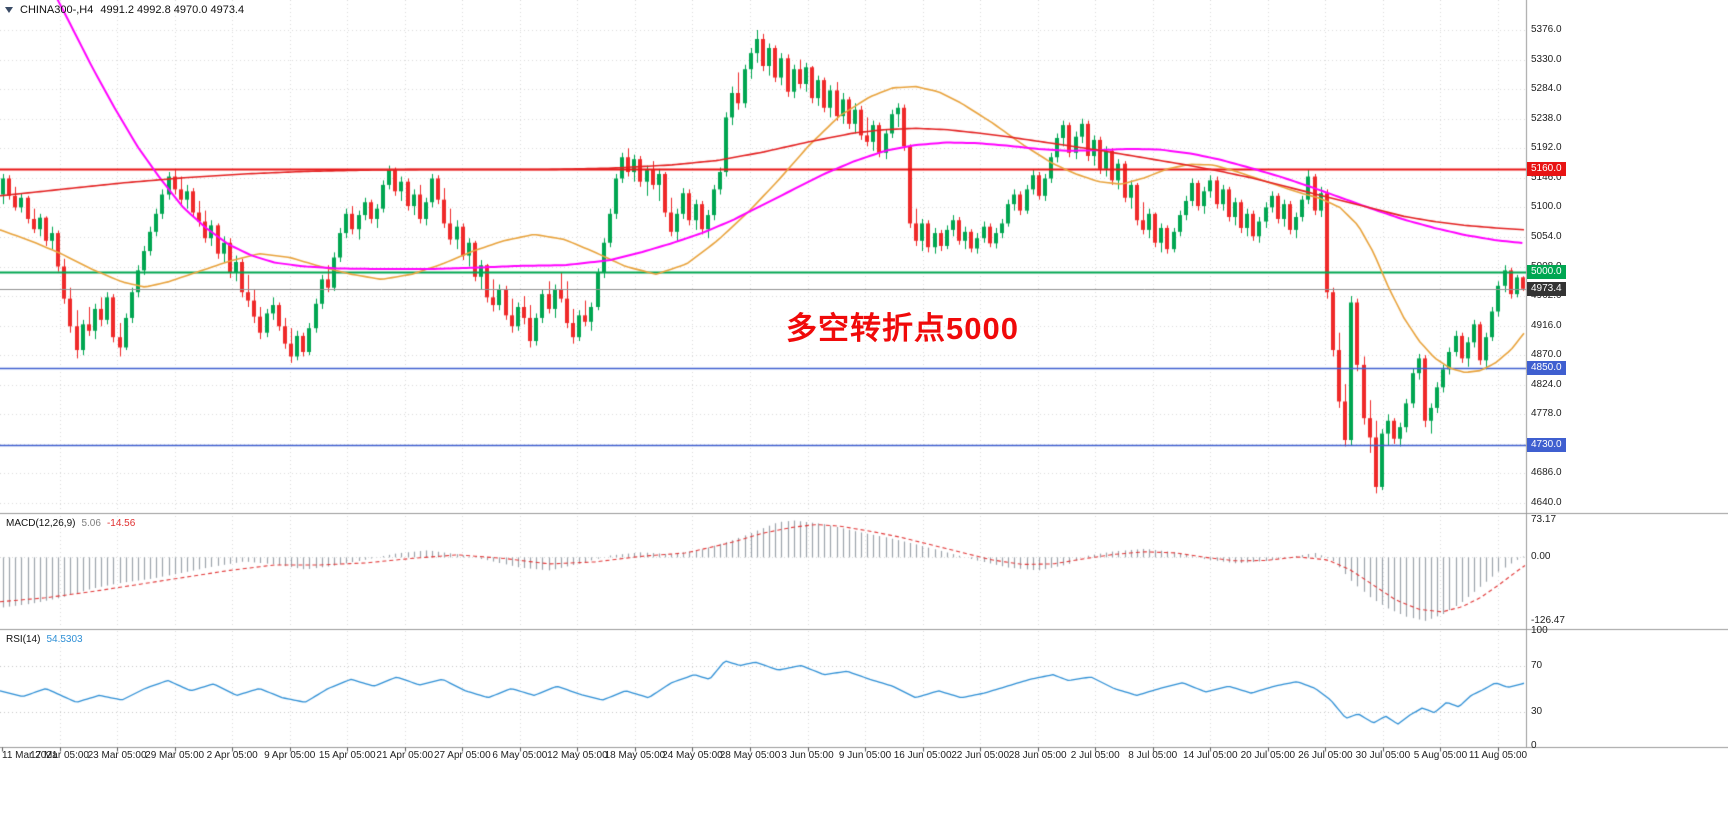 Image resolution: width=1728 pixels, height=838 pixels. What do you see at coordinates (1546, 236) in the screenshot?
I see `price-axis-label: 5054.0` at bounding box center [1546, 236].